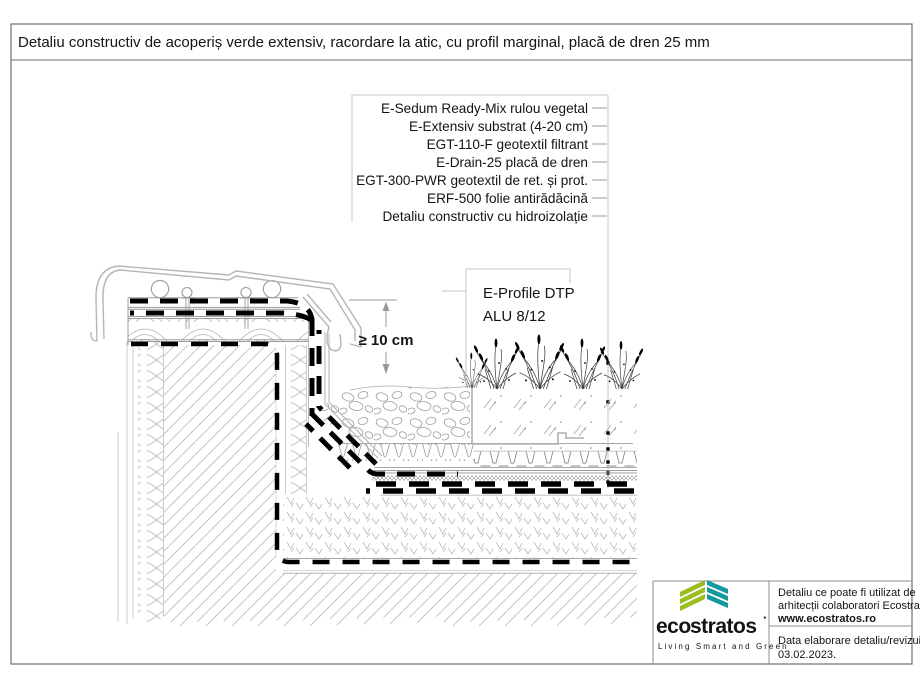 The width and height of the screenshot is (920, 690). I want to click on ecostratos-logo-icon, so click(704, 595).